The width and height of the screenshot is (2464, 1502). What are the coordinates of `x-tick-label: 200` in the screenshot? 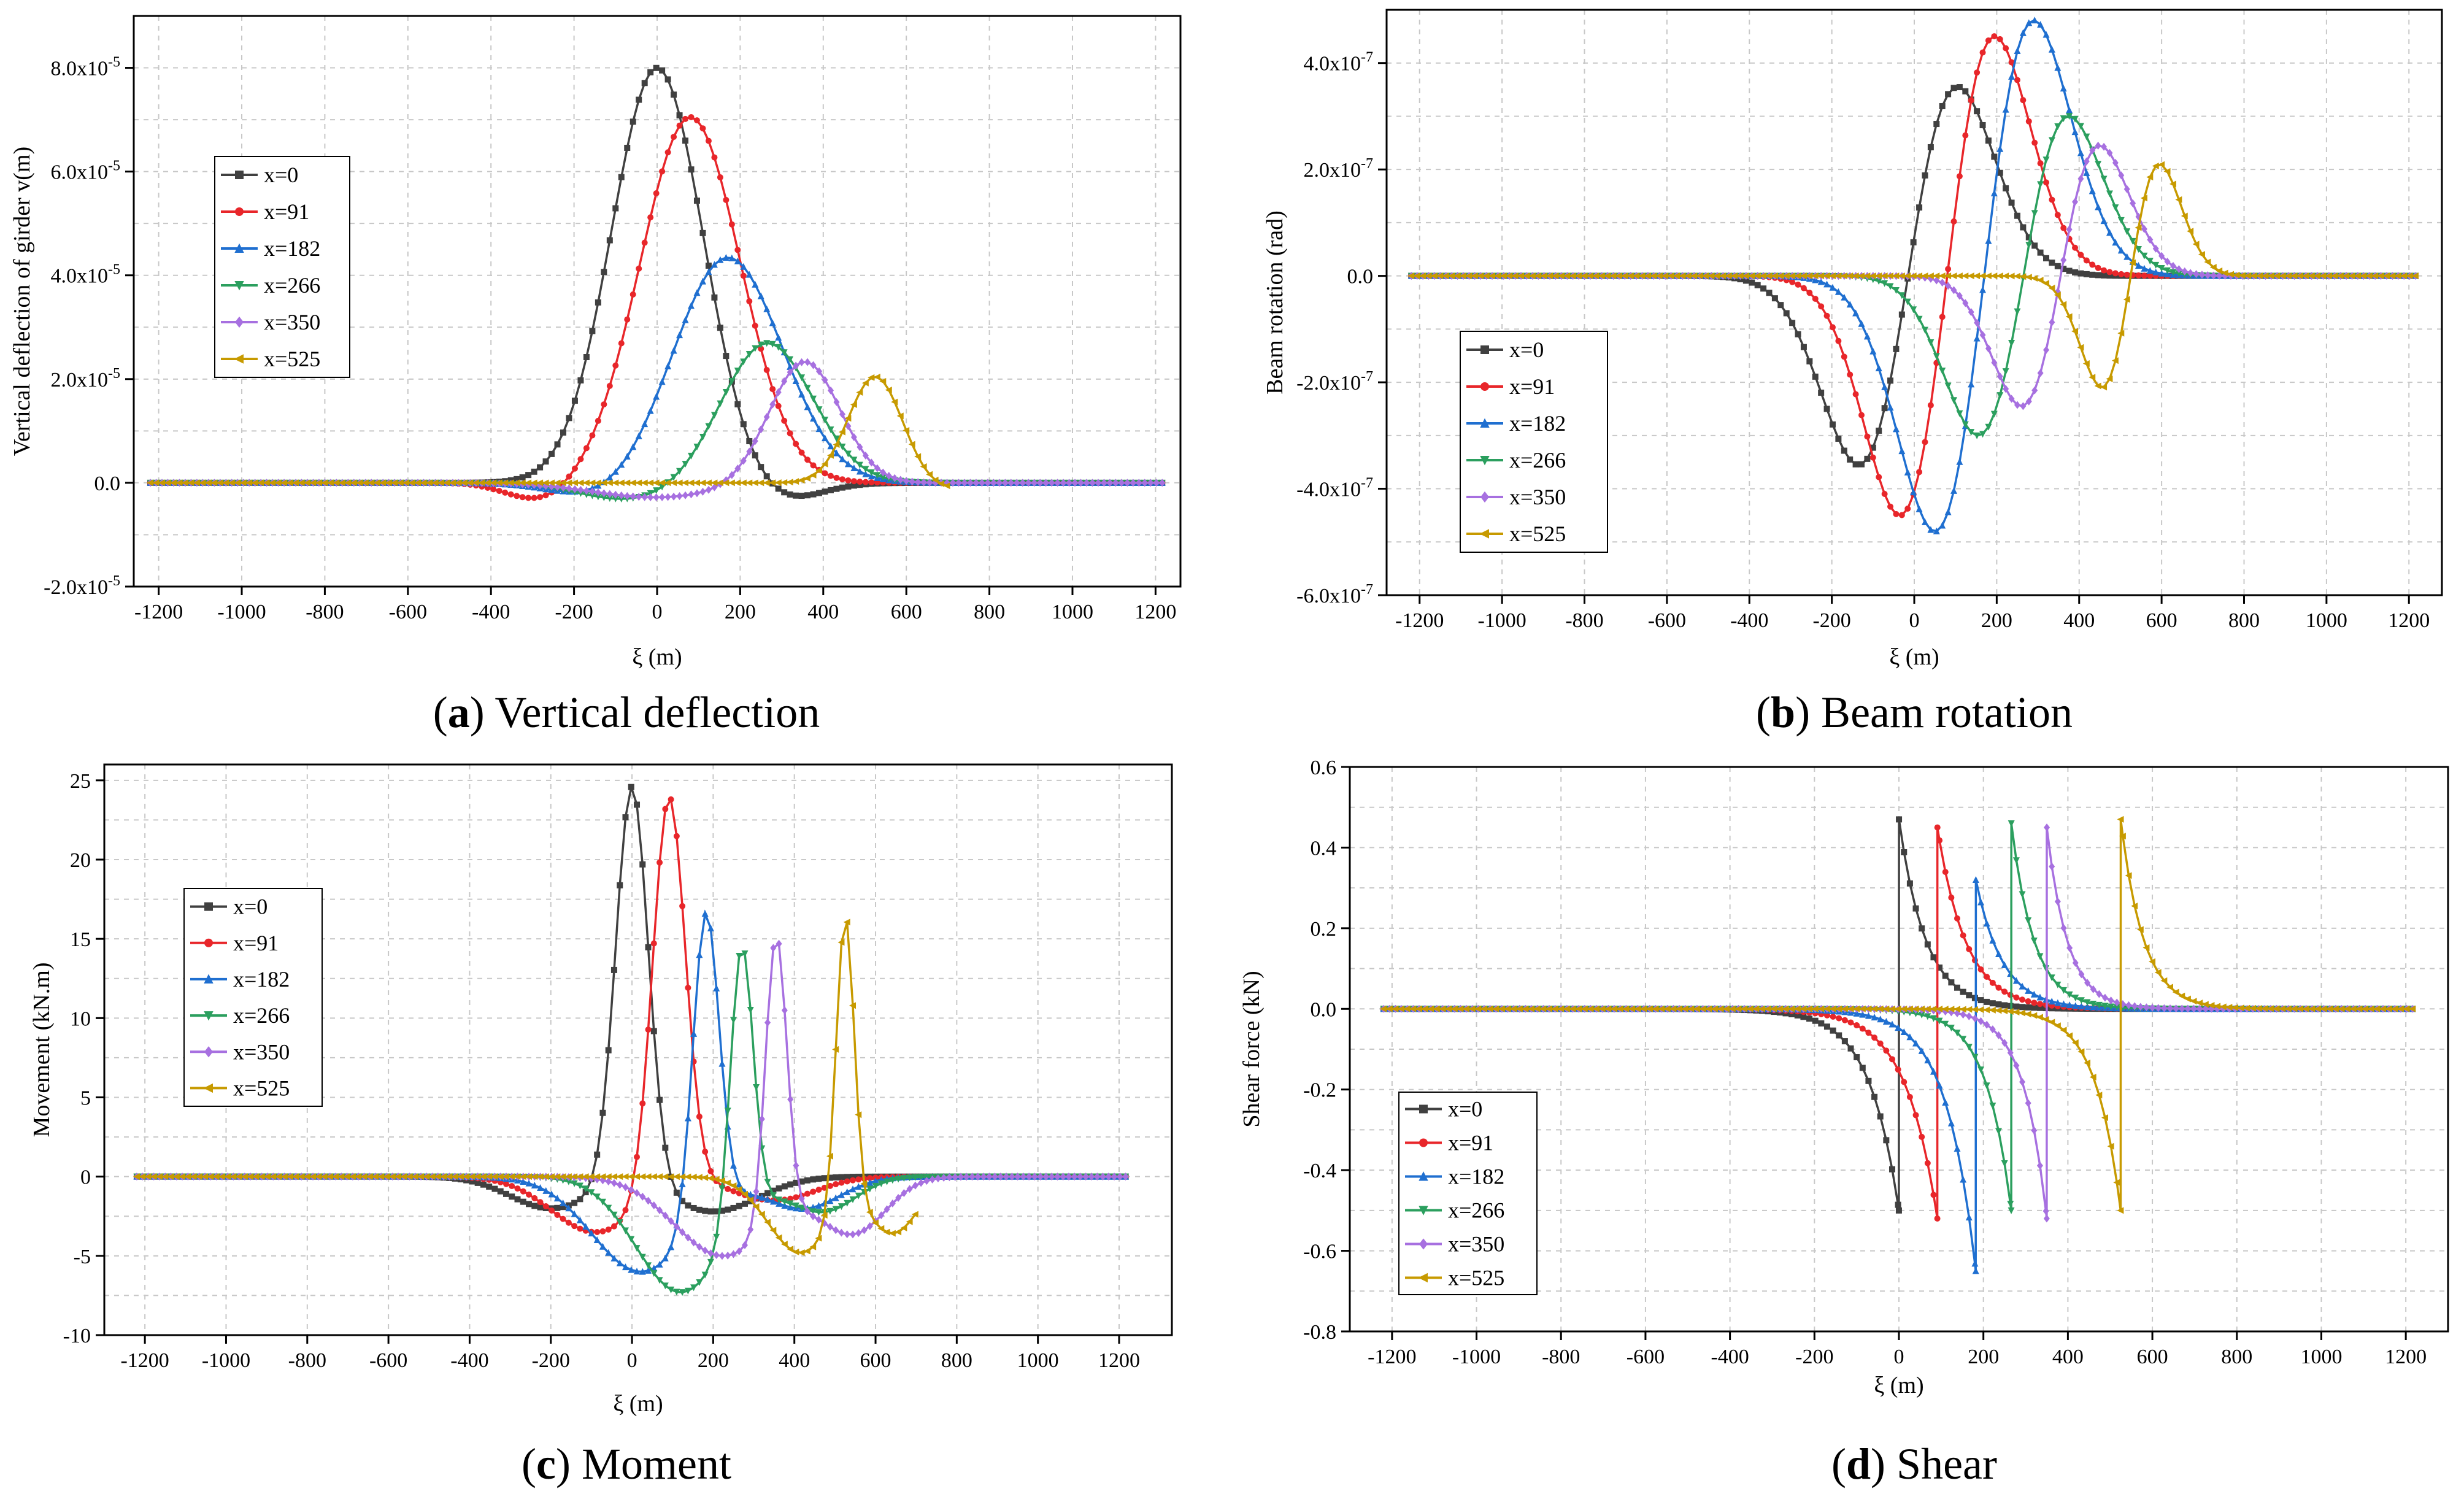 It's located at (1984, 1357).